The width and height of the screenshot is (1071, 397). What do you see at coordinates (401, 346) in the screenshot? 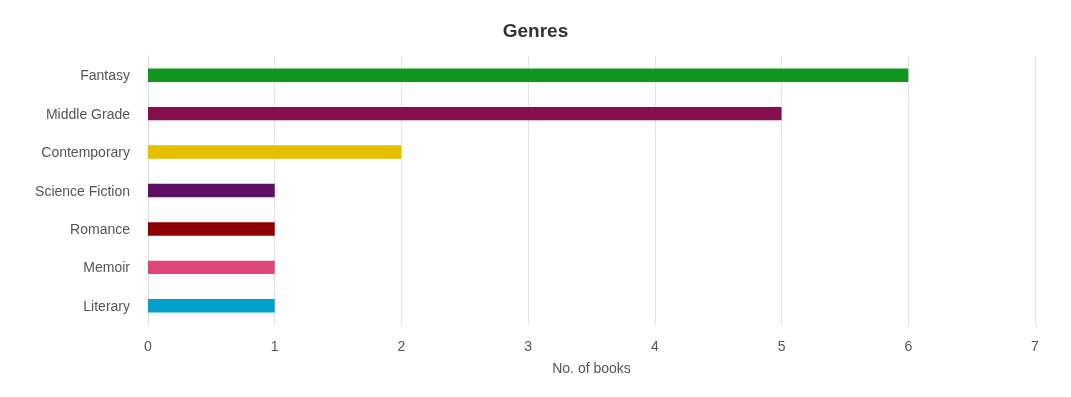
I see `x-tick-label: 2` at bounding box center [401, 346].